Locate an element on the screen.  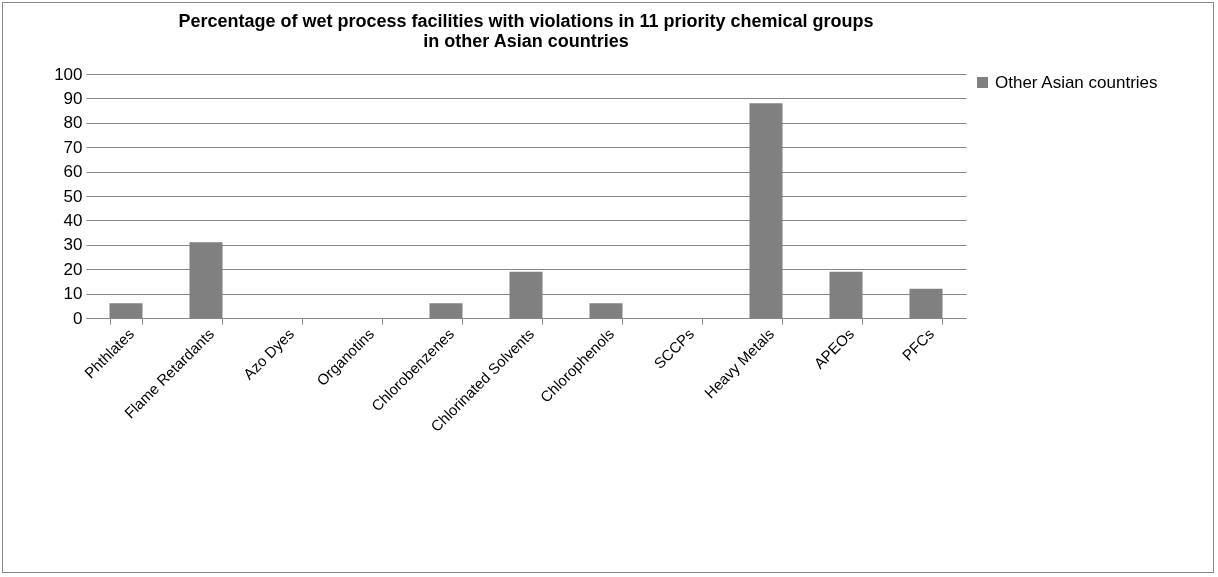
y-tick-label: 60 is located at coordinates (73, 172).